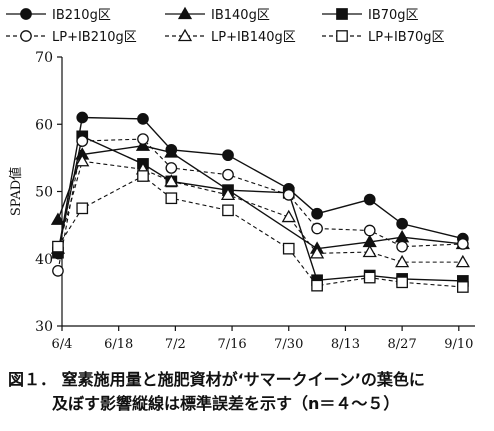 Image resolution: width=494 pixels, height=431 pixels. Describe the element at coordinates (16, 191) in the screenshot. I see `y-axis-label: SPAD値` at that location.